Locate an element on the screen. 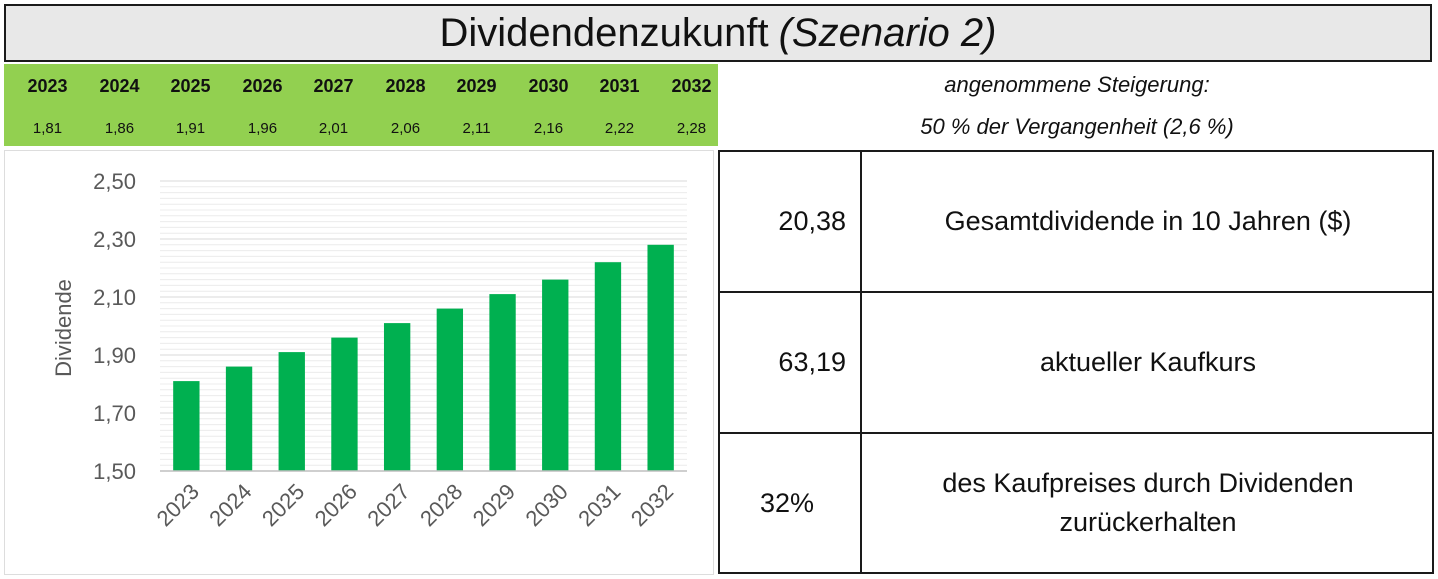  y-tick-label: 2,10 is located at coordinates (114, 297).